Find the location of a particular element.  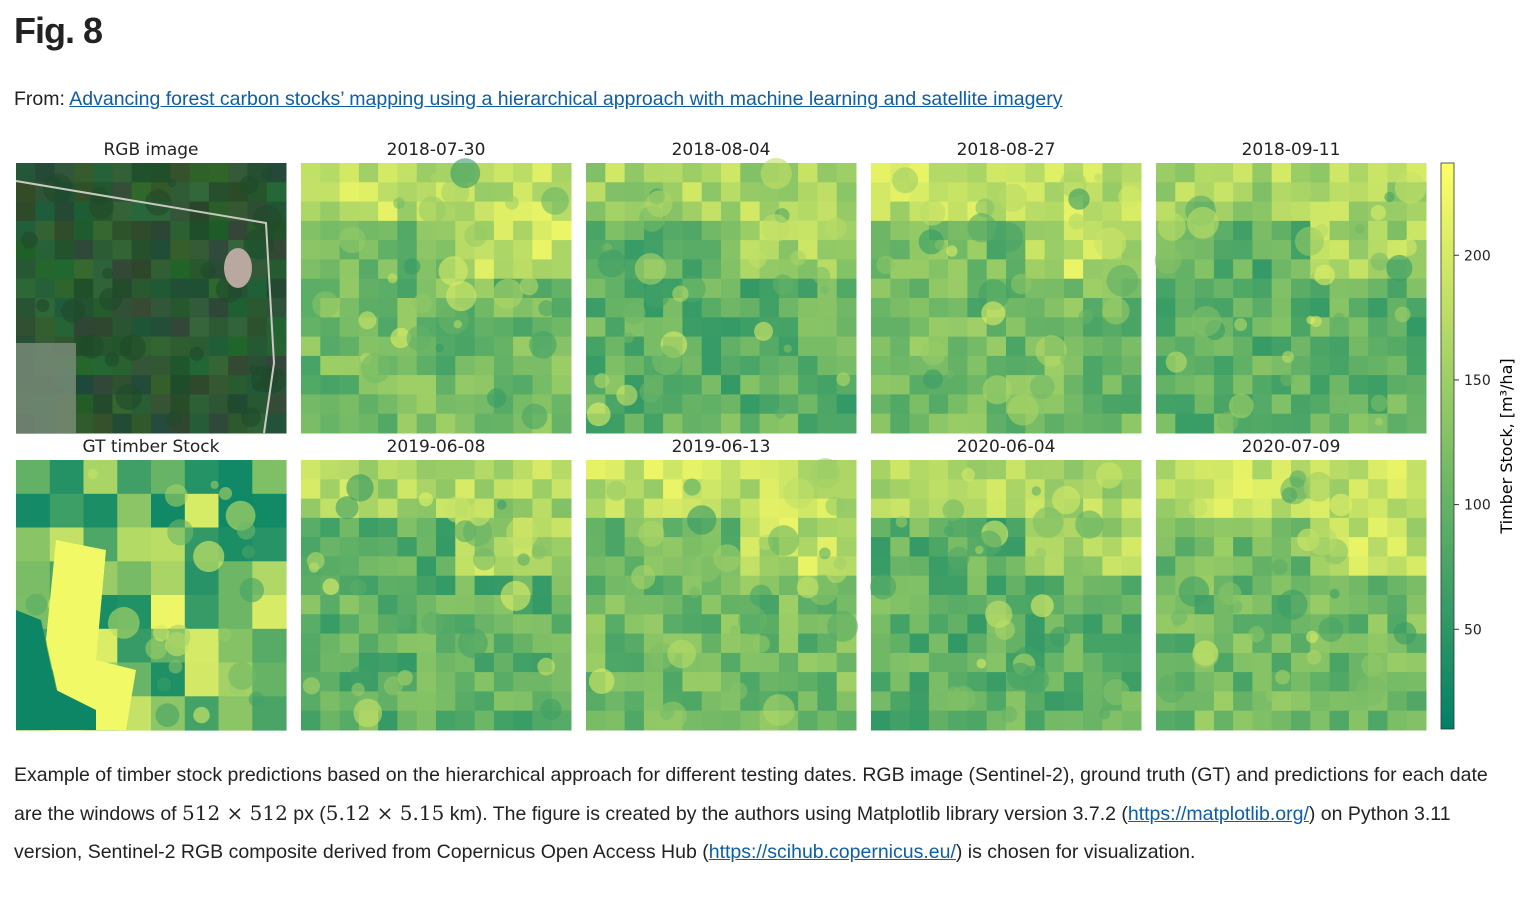

caption-link: https://scihub.copernicus.eu/ is located at coordinates (832, 852).